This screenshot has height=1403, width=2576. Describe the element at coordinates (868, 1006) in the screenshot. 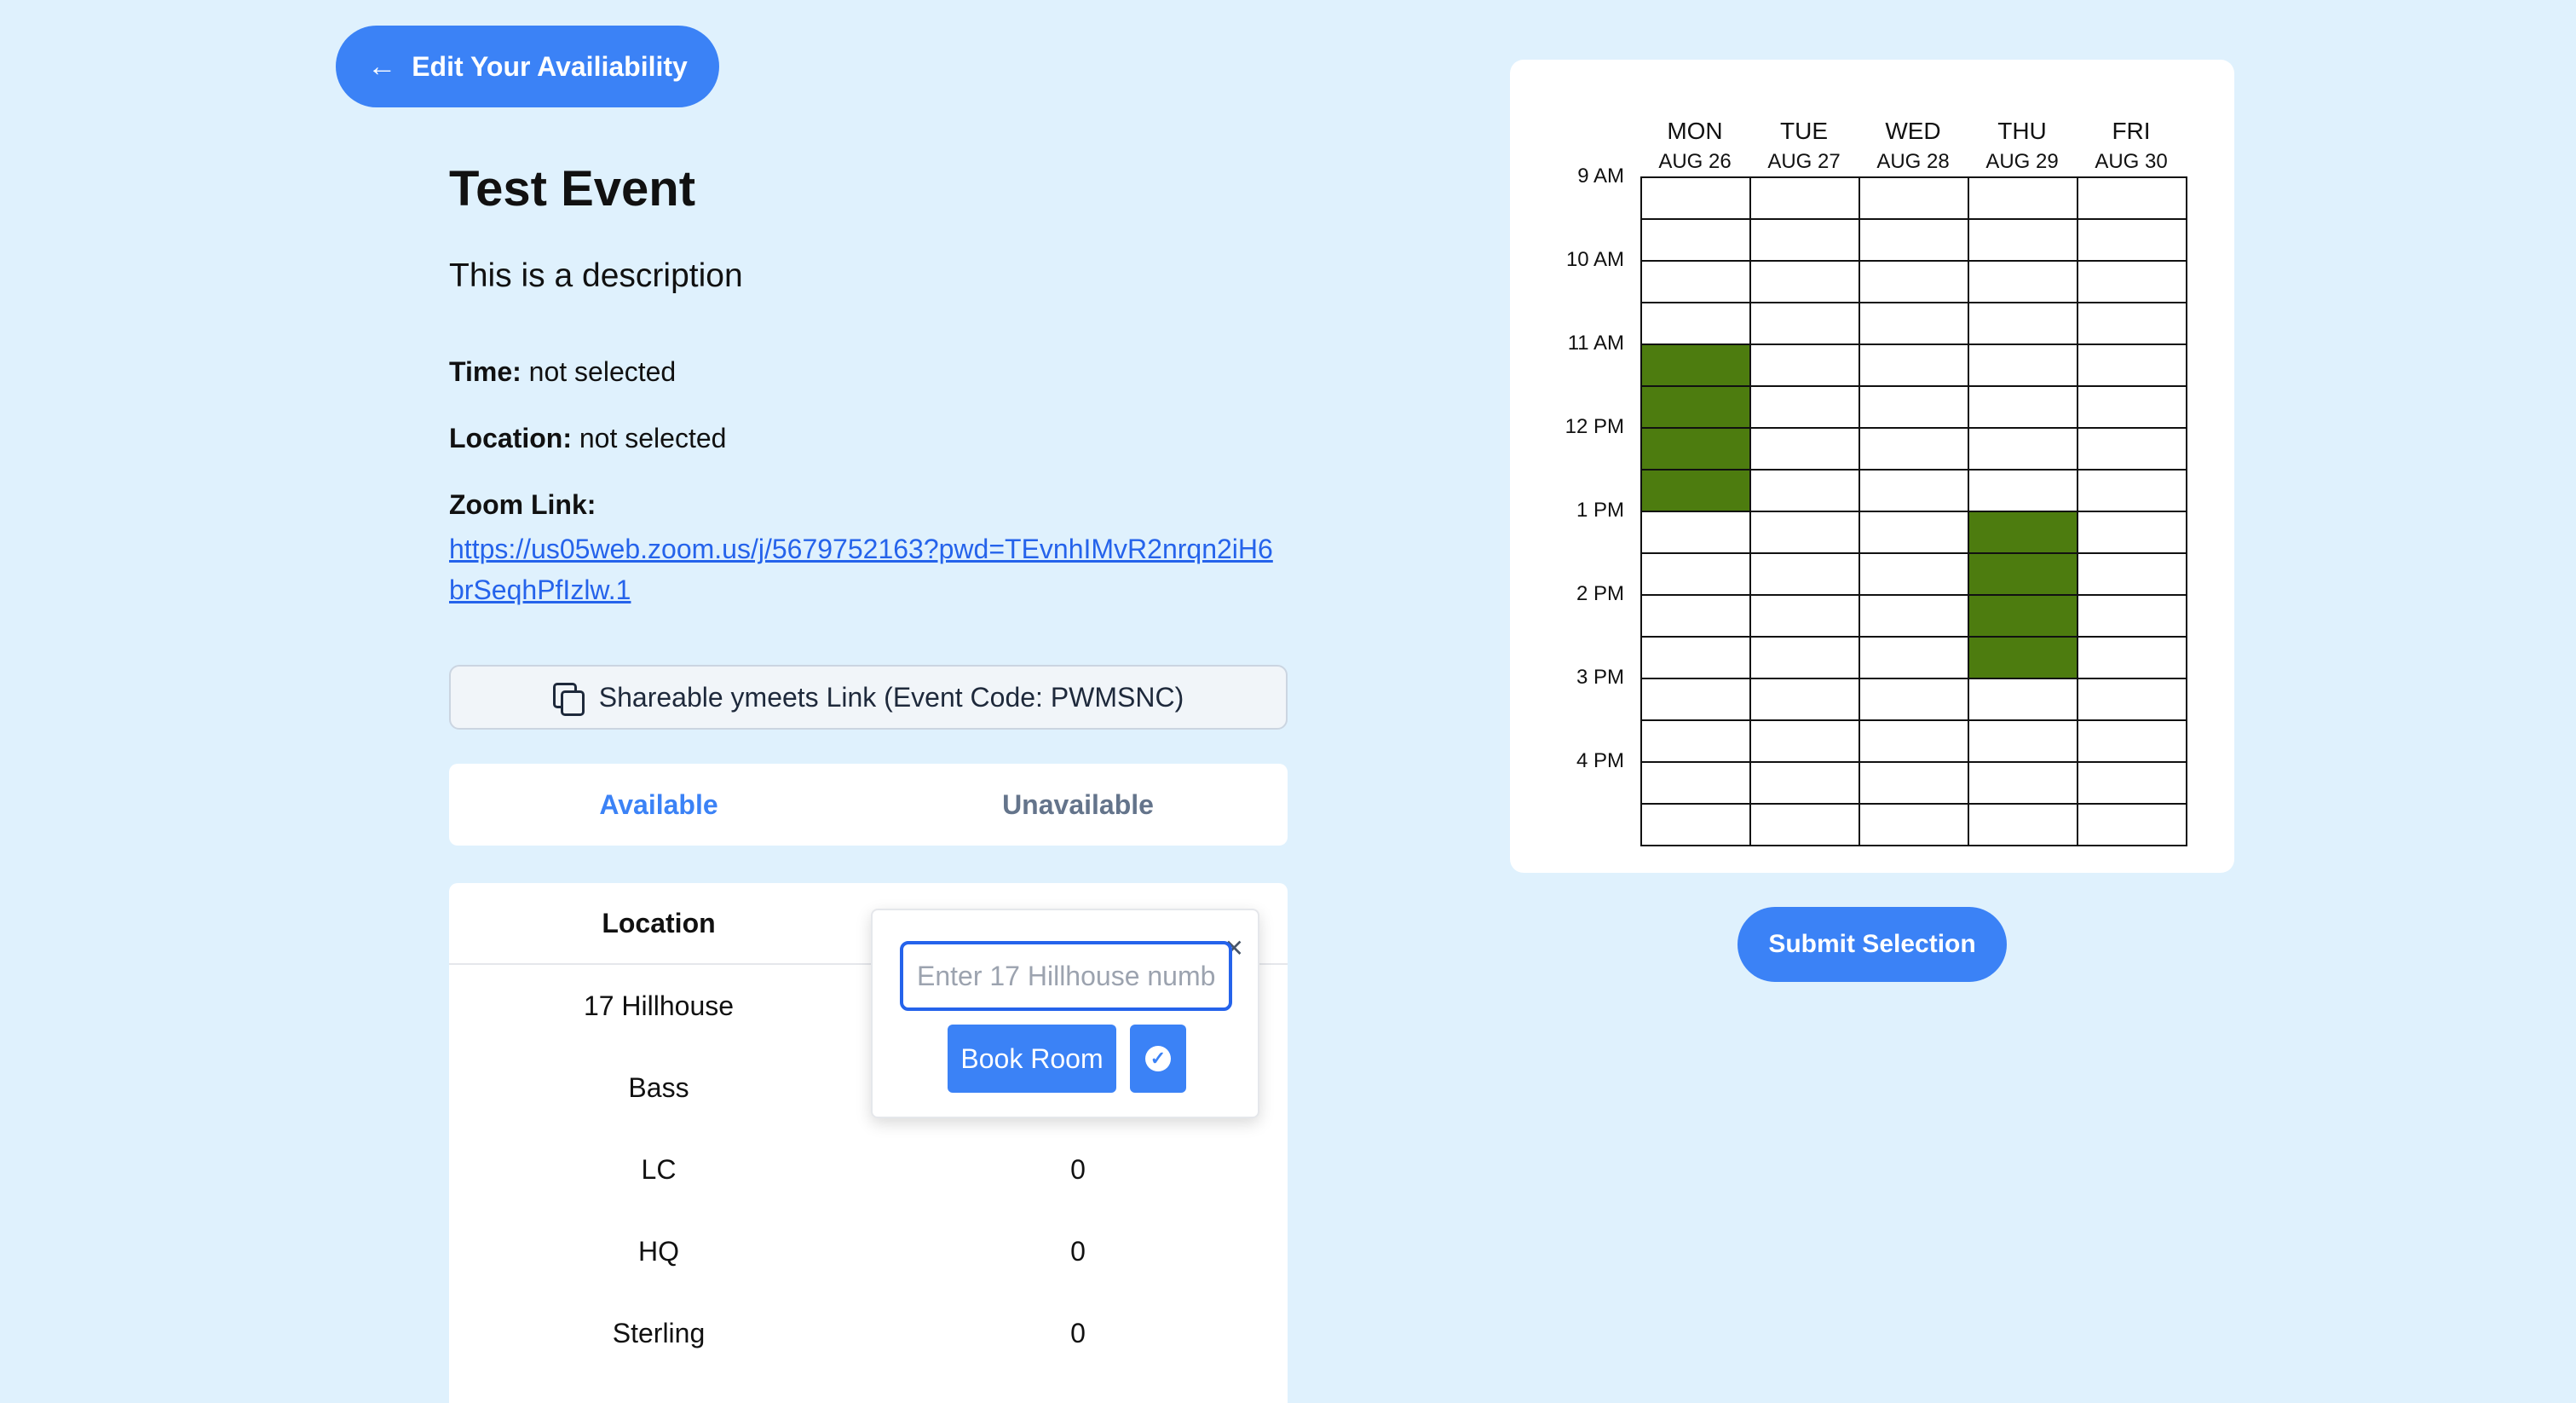

I see `table-row: 17 Hillhouse` at that location.